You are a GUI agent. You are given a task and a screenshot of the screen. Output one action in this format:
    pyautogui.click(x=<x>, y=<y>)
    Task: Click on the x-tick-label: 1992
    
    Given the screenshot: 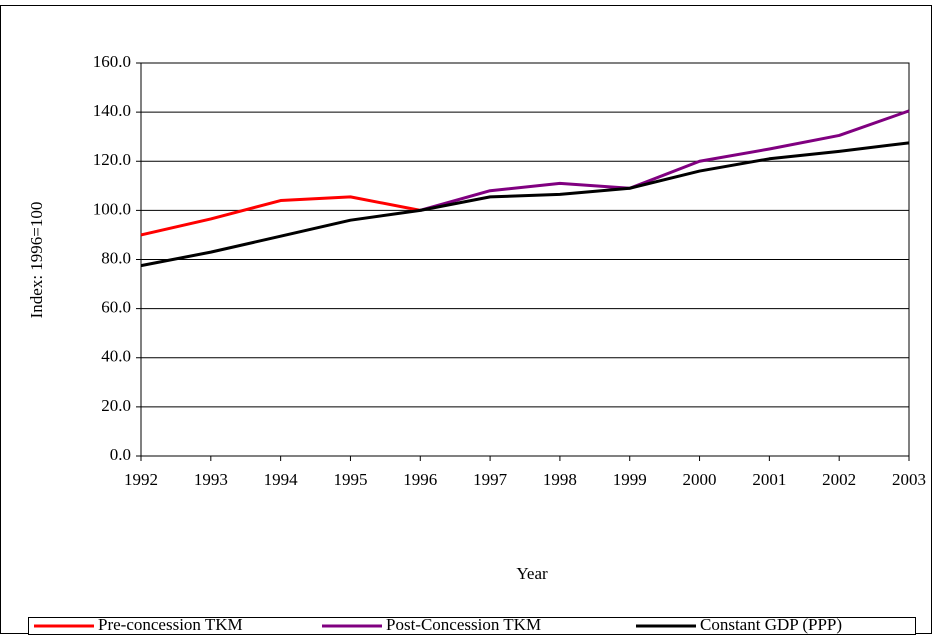 What is the action you would take?
    pyautogui.click(x=141, y=479)
    